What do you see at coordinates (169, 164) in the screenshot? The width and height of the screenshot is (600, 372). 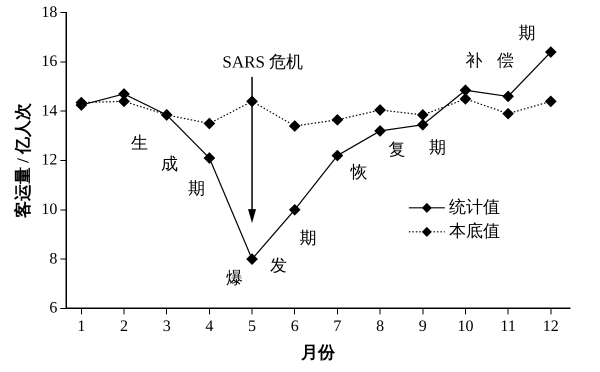 I see `annotation: 成` at bounding box center [169, 164].